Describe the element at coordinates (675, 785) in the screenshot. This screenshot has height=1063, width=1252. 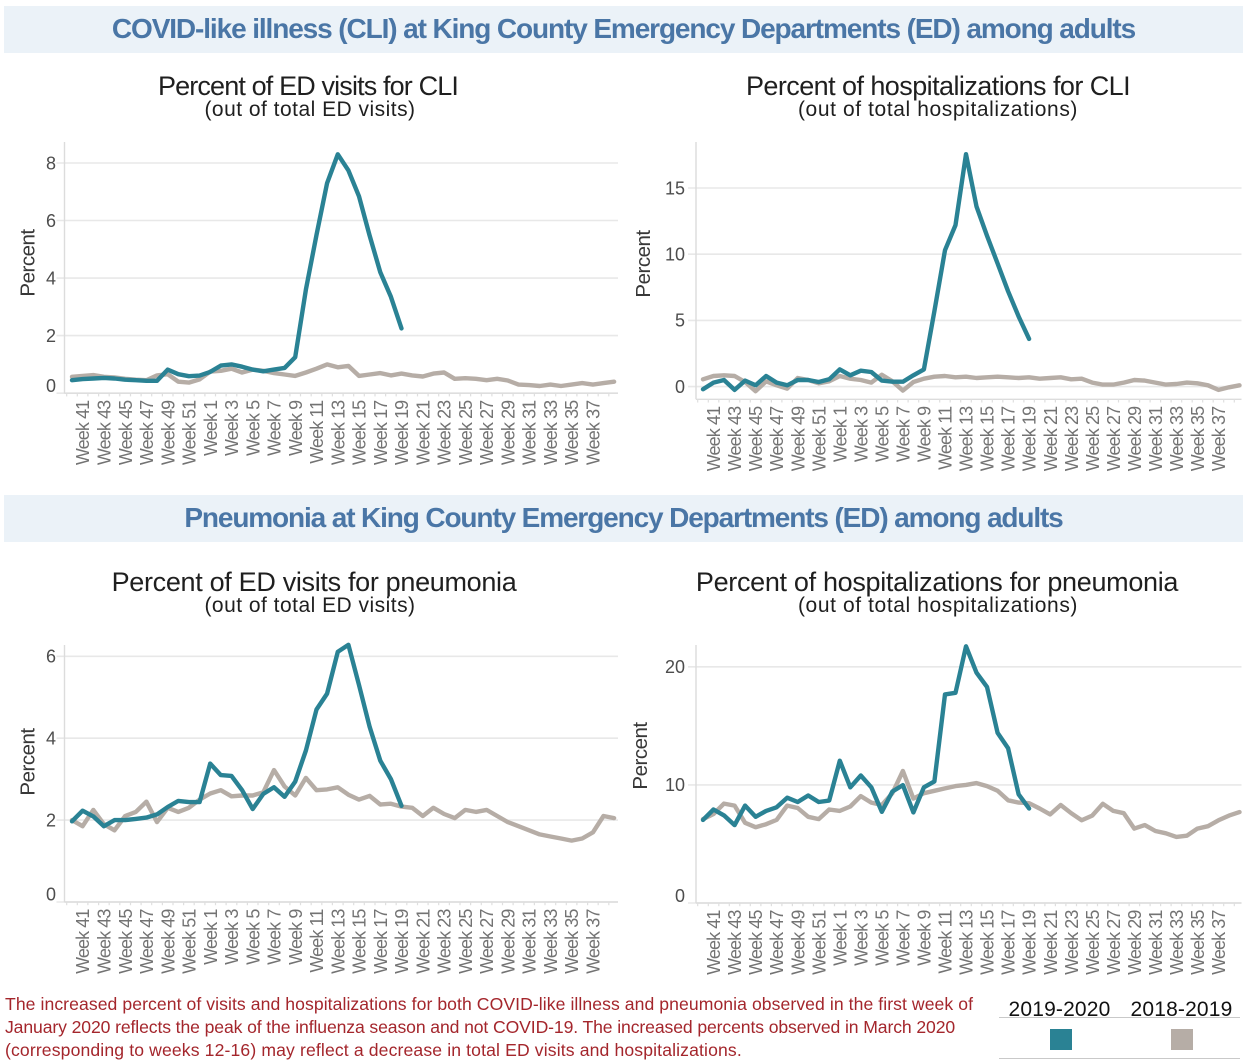
I see `svg-text: 10` at that location.